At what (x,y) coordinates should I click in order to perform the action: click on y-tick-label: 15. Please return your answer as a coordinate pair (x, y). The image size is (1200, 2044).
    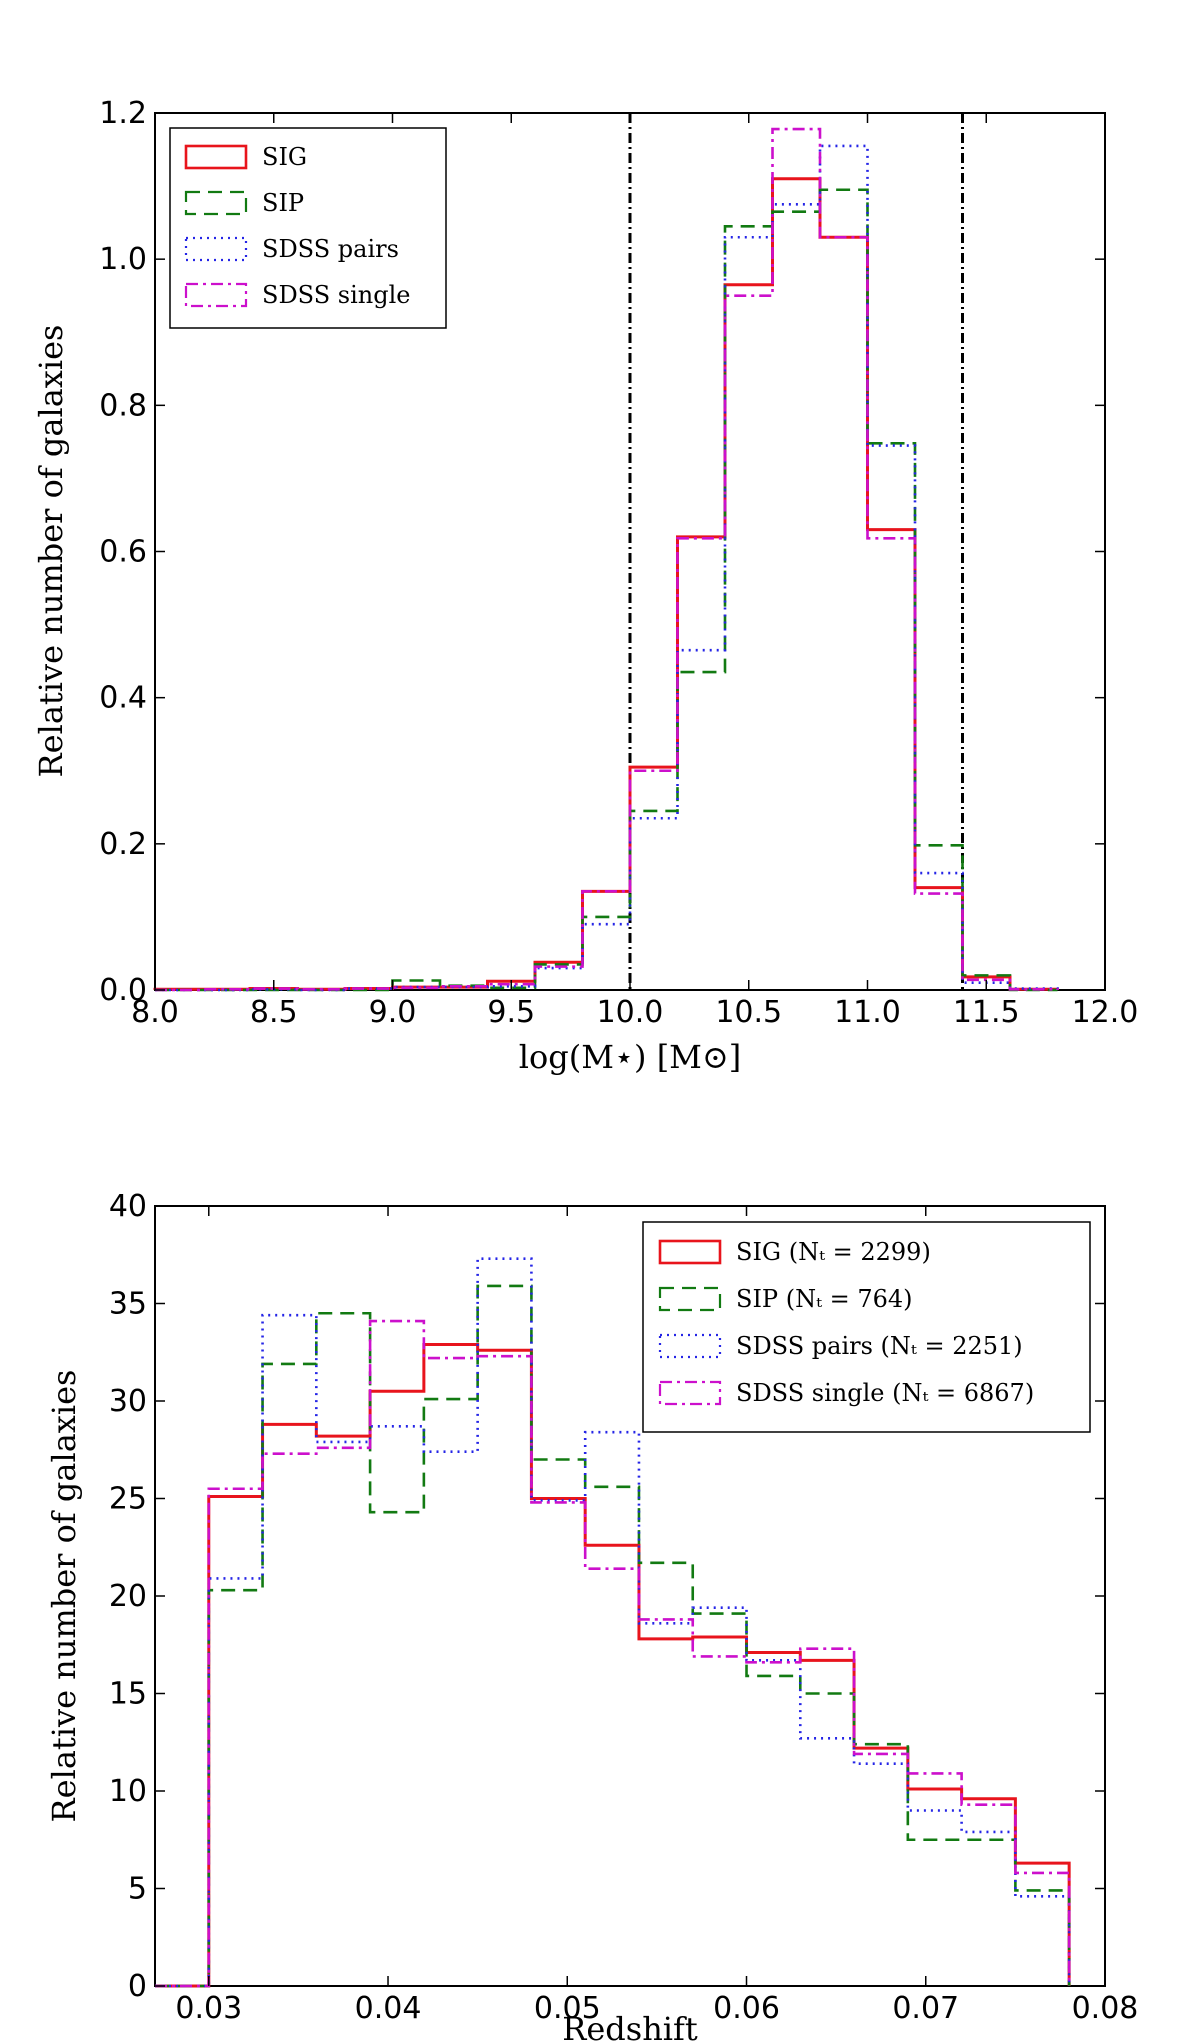
    Looking at the image, I should click on (128, 1694).